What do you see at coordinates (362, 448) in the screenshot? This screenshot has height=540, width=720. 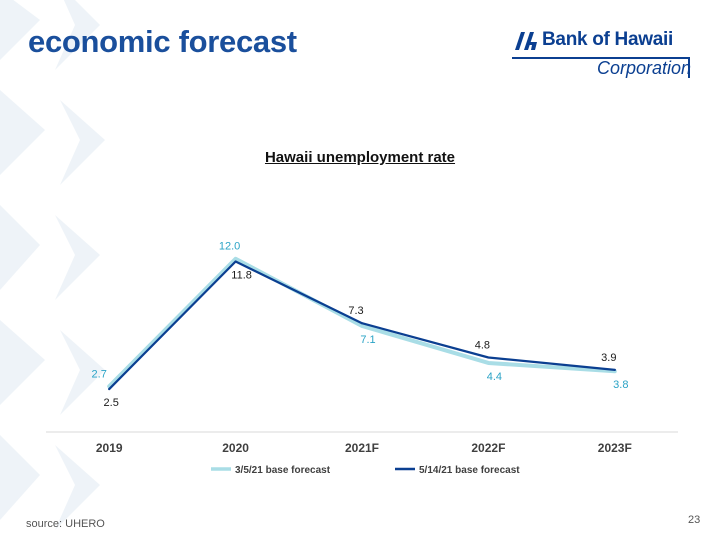 I see `x-tick-label: 2021F` at bounding box center [362, 448].